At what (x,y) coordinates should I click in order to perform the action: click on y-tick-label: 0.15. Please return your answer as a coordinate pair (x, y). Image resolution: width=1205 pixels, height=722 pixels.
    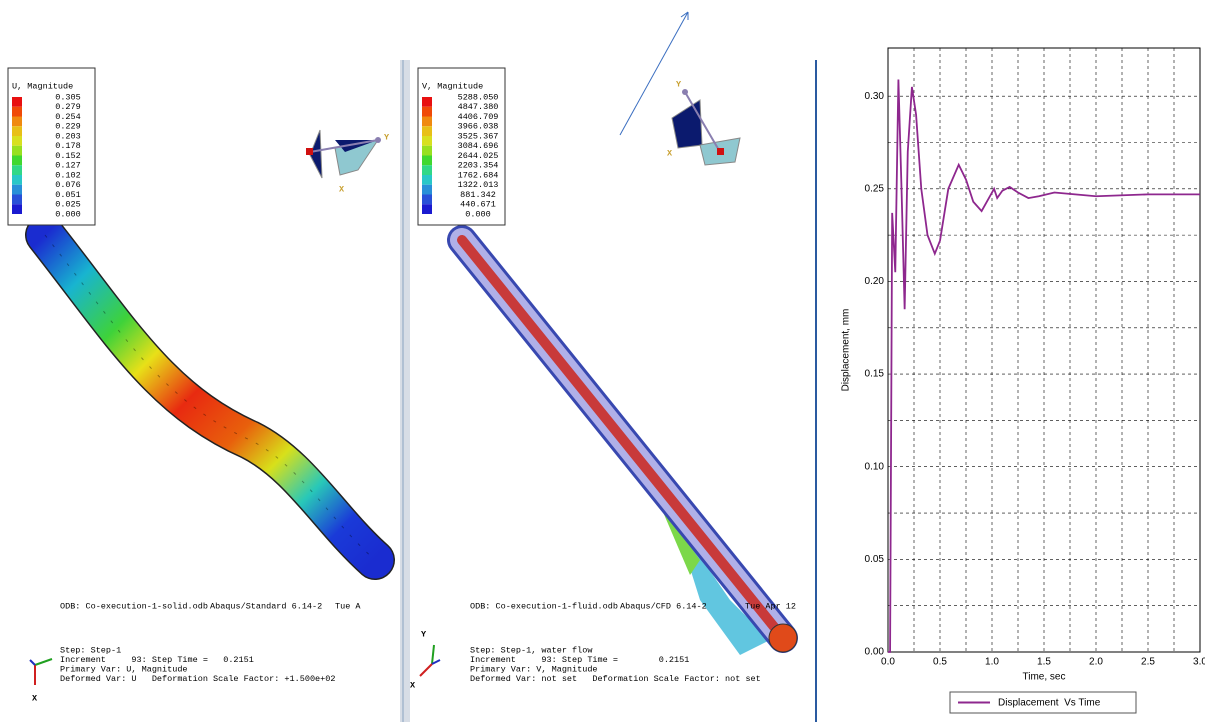
    Looking at the image, I should click on (875, 374).